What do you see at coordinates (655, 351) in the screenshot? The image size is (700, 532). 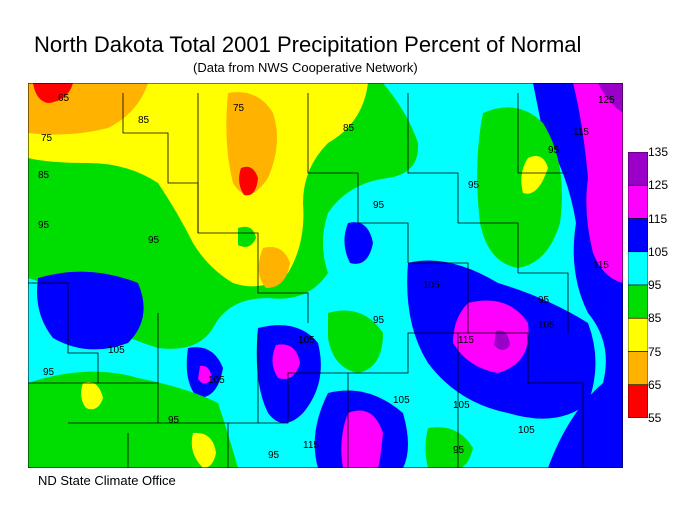 I see `legend-label: 75` at bounding box center [655, 351].